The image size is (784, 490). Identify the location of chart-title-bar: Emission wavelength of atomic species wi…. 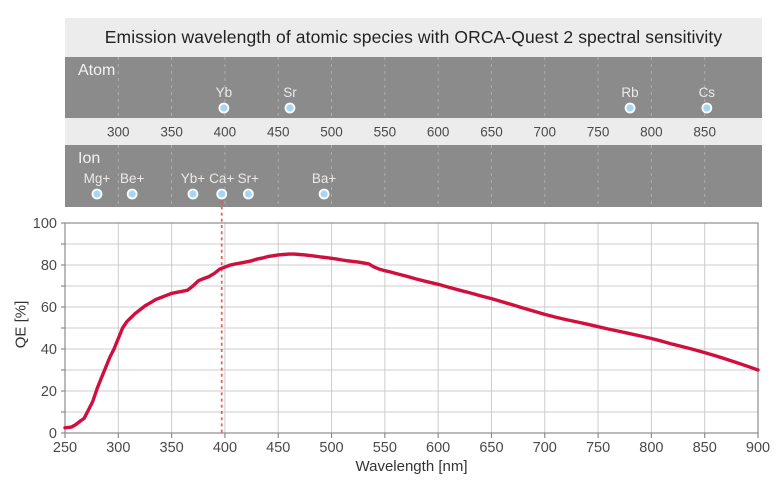
(413, 37).